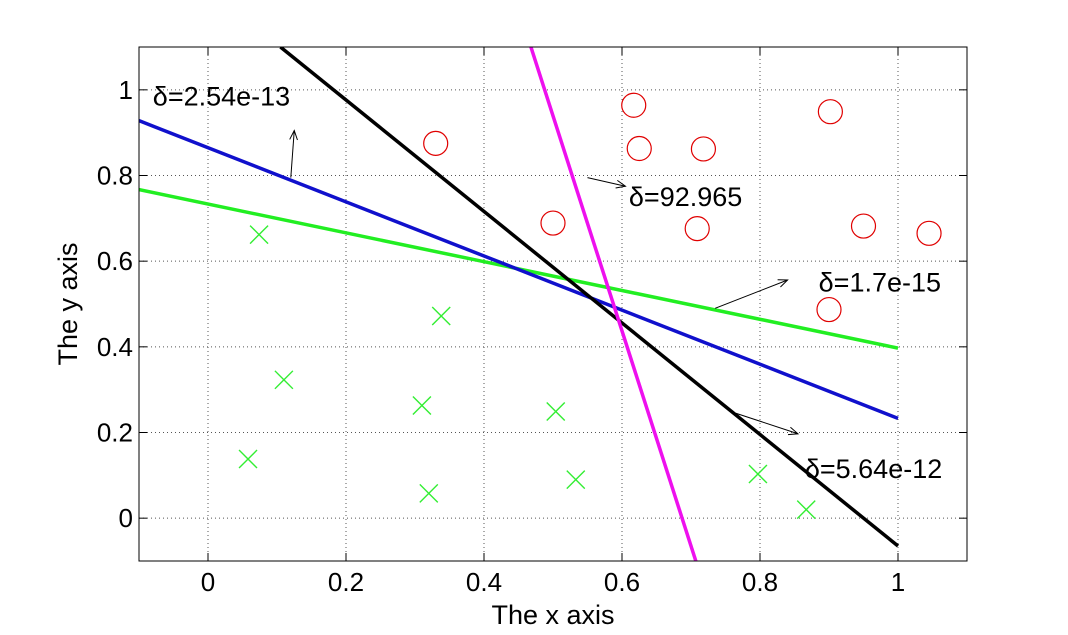  What do you see at coordinates (685, 197) in the screenshot?
I see `annotation-label: δ=92.965` at bounding box center [685, 197].